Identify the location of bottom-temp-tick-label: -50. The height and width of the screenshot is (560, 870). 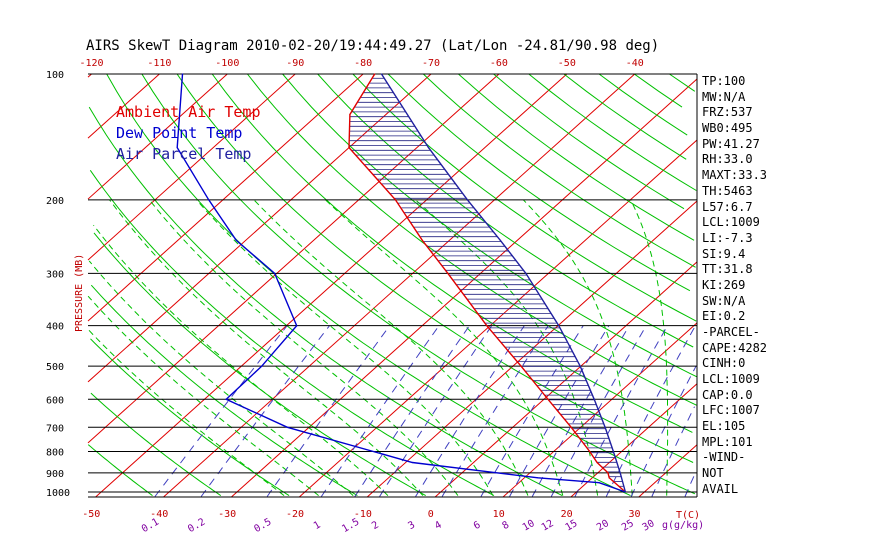
(91, 514).